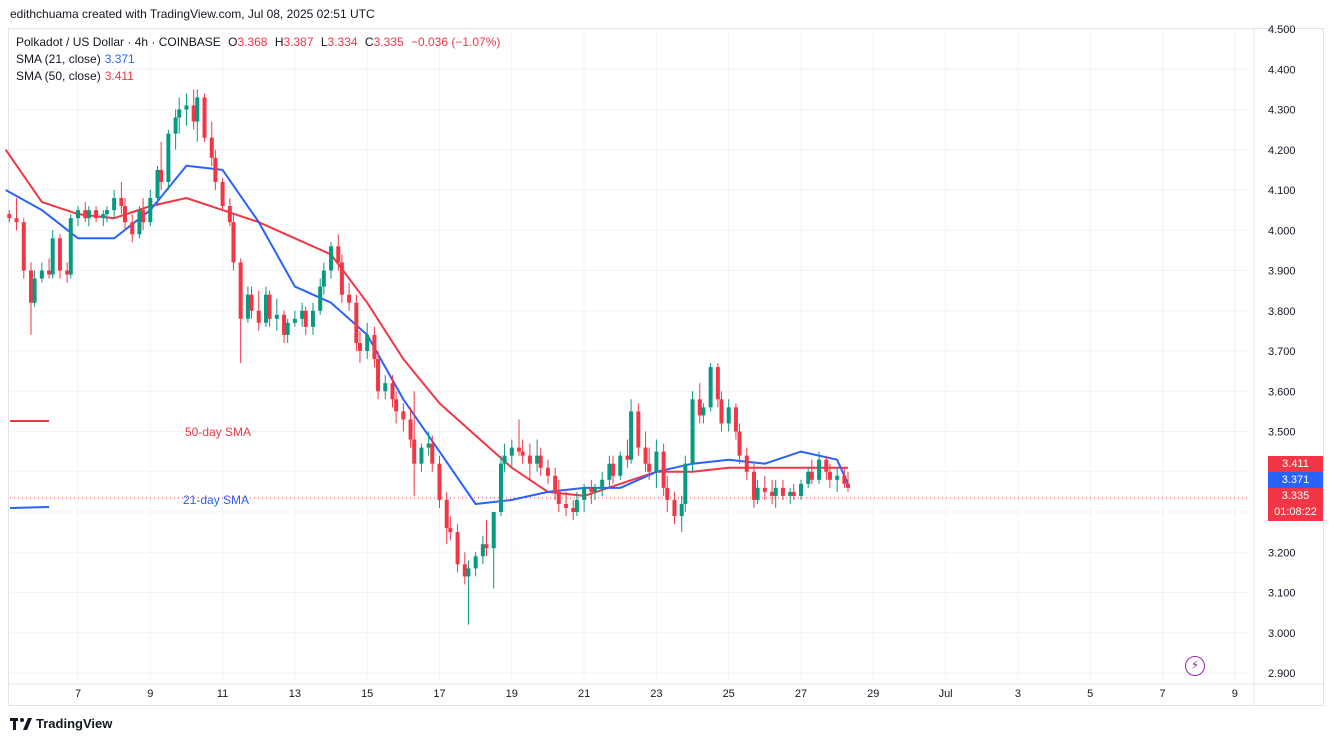  What do you see at coordinates (21, 723) in the screenshot?
I see `tradingview-logo-icon` at bounding box center [21, 723].